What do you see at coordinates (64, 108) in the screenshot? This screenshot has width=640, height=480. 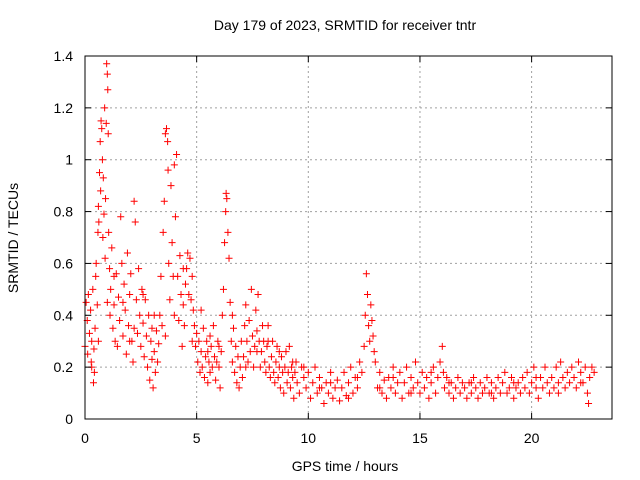 I see `y-tick-label: 1.2` at bounding box center [64, 108].